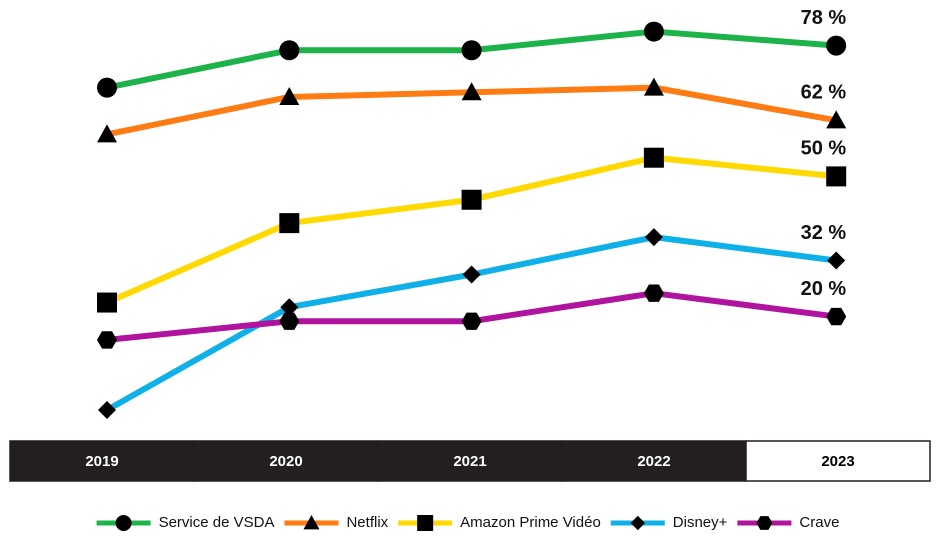  What do you see at coordinates (530, 522) in the screenshot?
I see `legend-label: Amazon Prime Vidéo` at bounding box center [530, 522].